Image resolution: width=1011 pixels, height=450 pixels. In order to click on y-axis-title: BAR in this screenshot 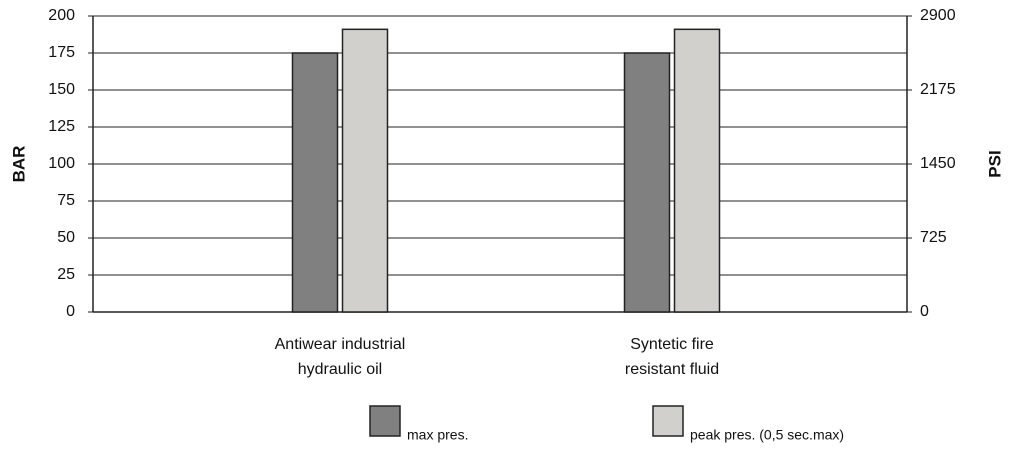, I will do `click(18, 164)`.